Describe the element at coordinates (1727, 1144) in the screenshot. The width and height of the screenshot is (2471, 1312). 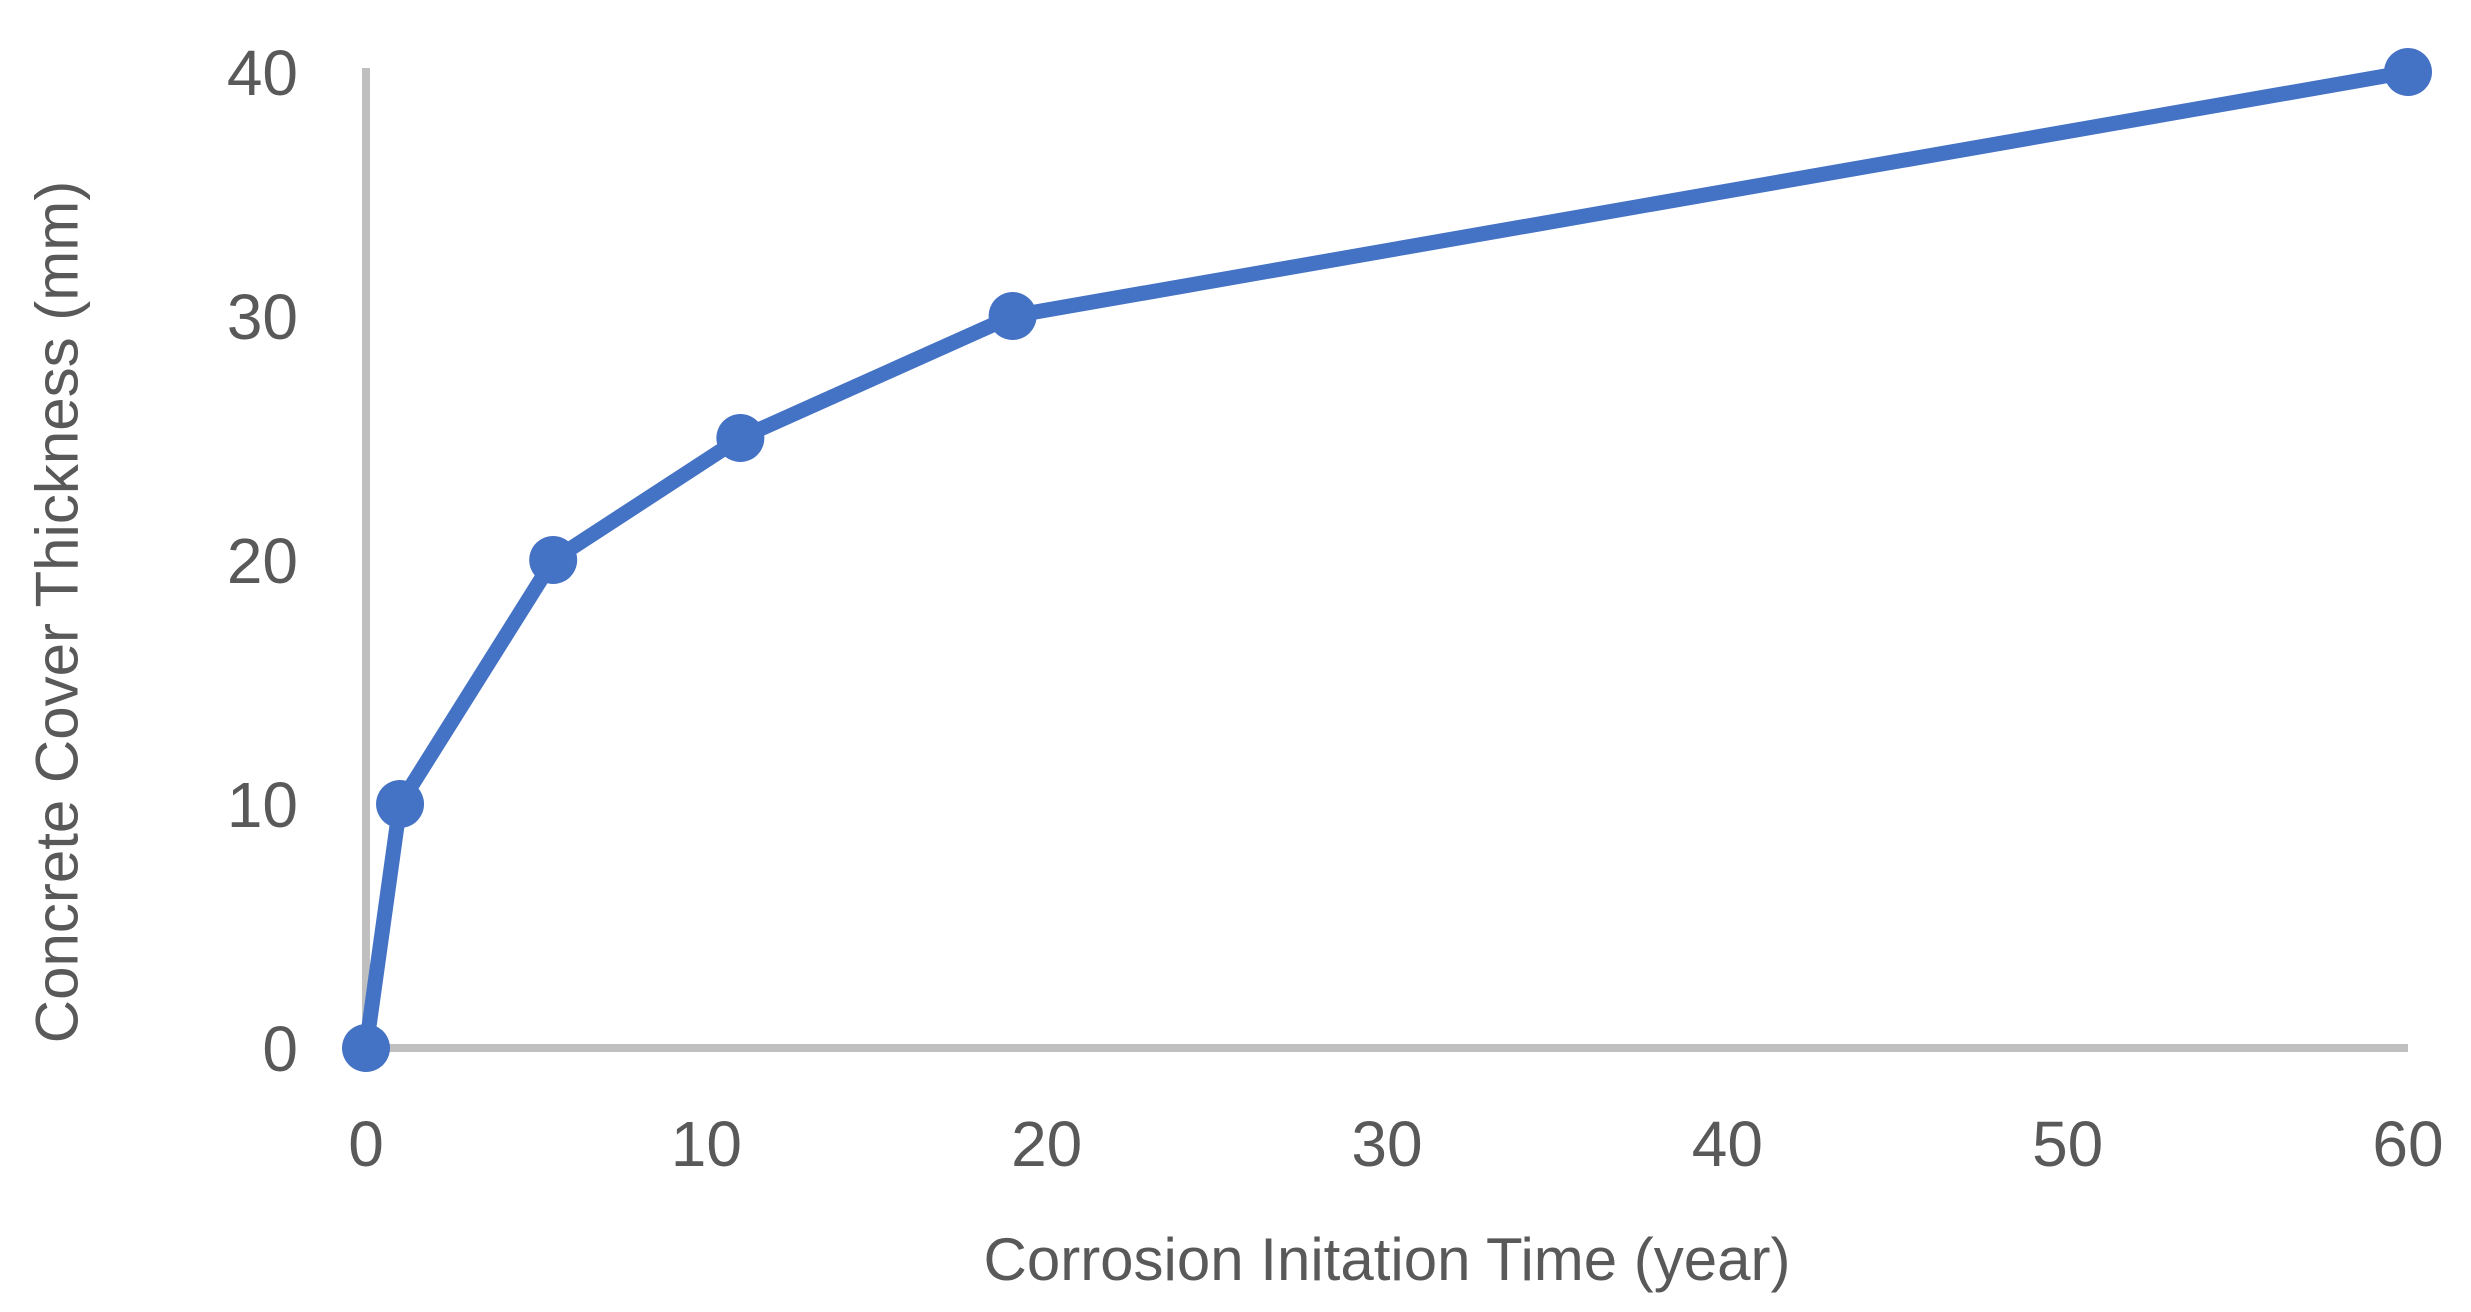
I see `x-tick-label: 40` at that location.